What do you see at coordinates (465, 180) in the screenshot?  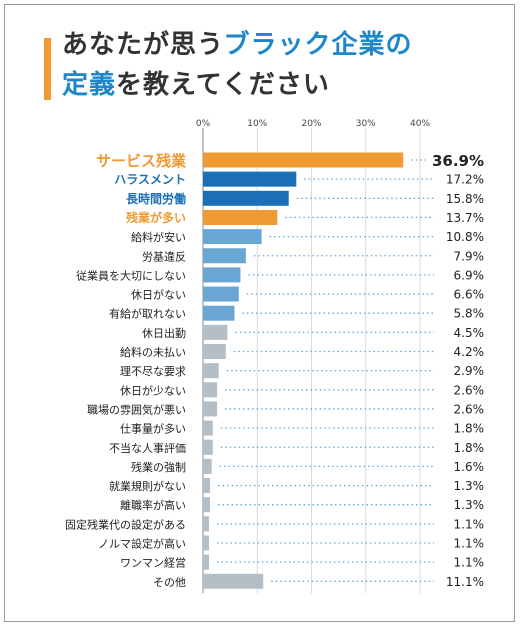 I see `value-label: 17.2%` at bounding box center [465, 180].